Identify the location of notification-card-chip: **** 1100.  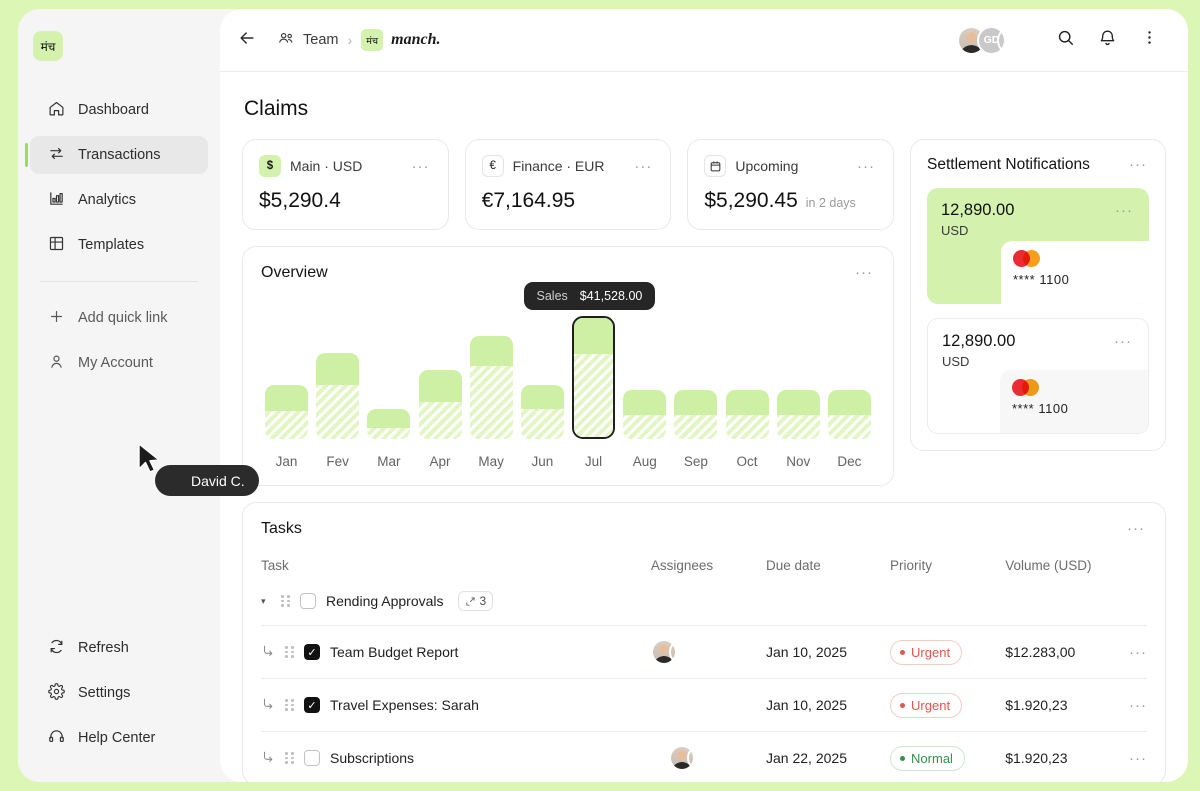
(1074, 401).